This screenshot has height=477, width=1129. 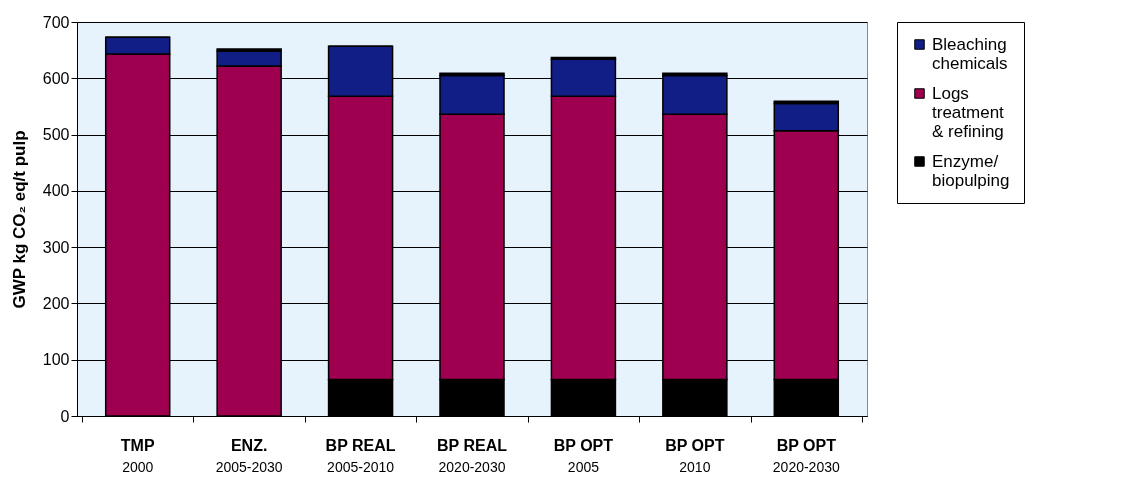 I want to click on category-label: BP REAL 2020-2030, so click(x=472, y=456).